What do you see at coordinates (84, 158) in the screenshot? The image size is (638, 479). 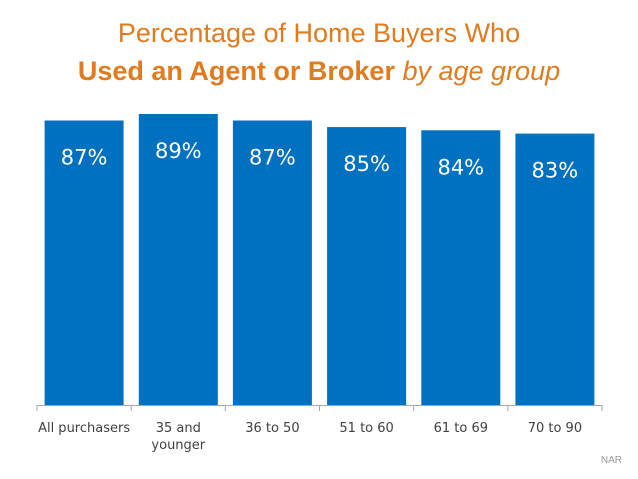 I see `data-label-0: 87%` at bounding box center [84, 158].